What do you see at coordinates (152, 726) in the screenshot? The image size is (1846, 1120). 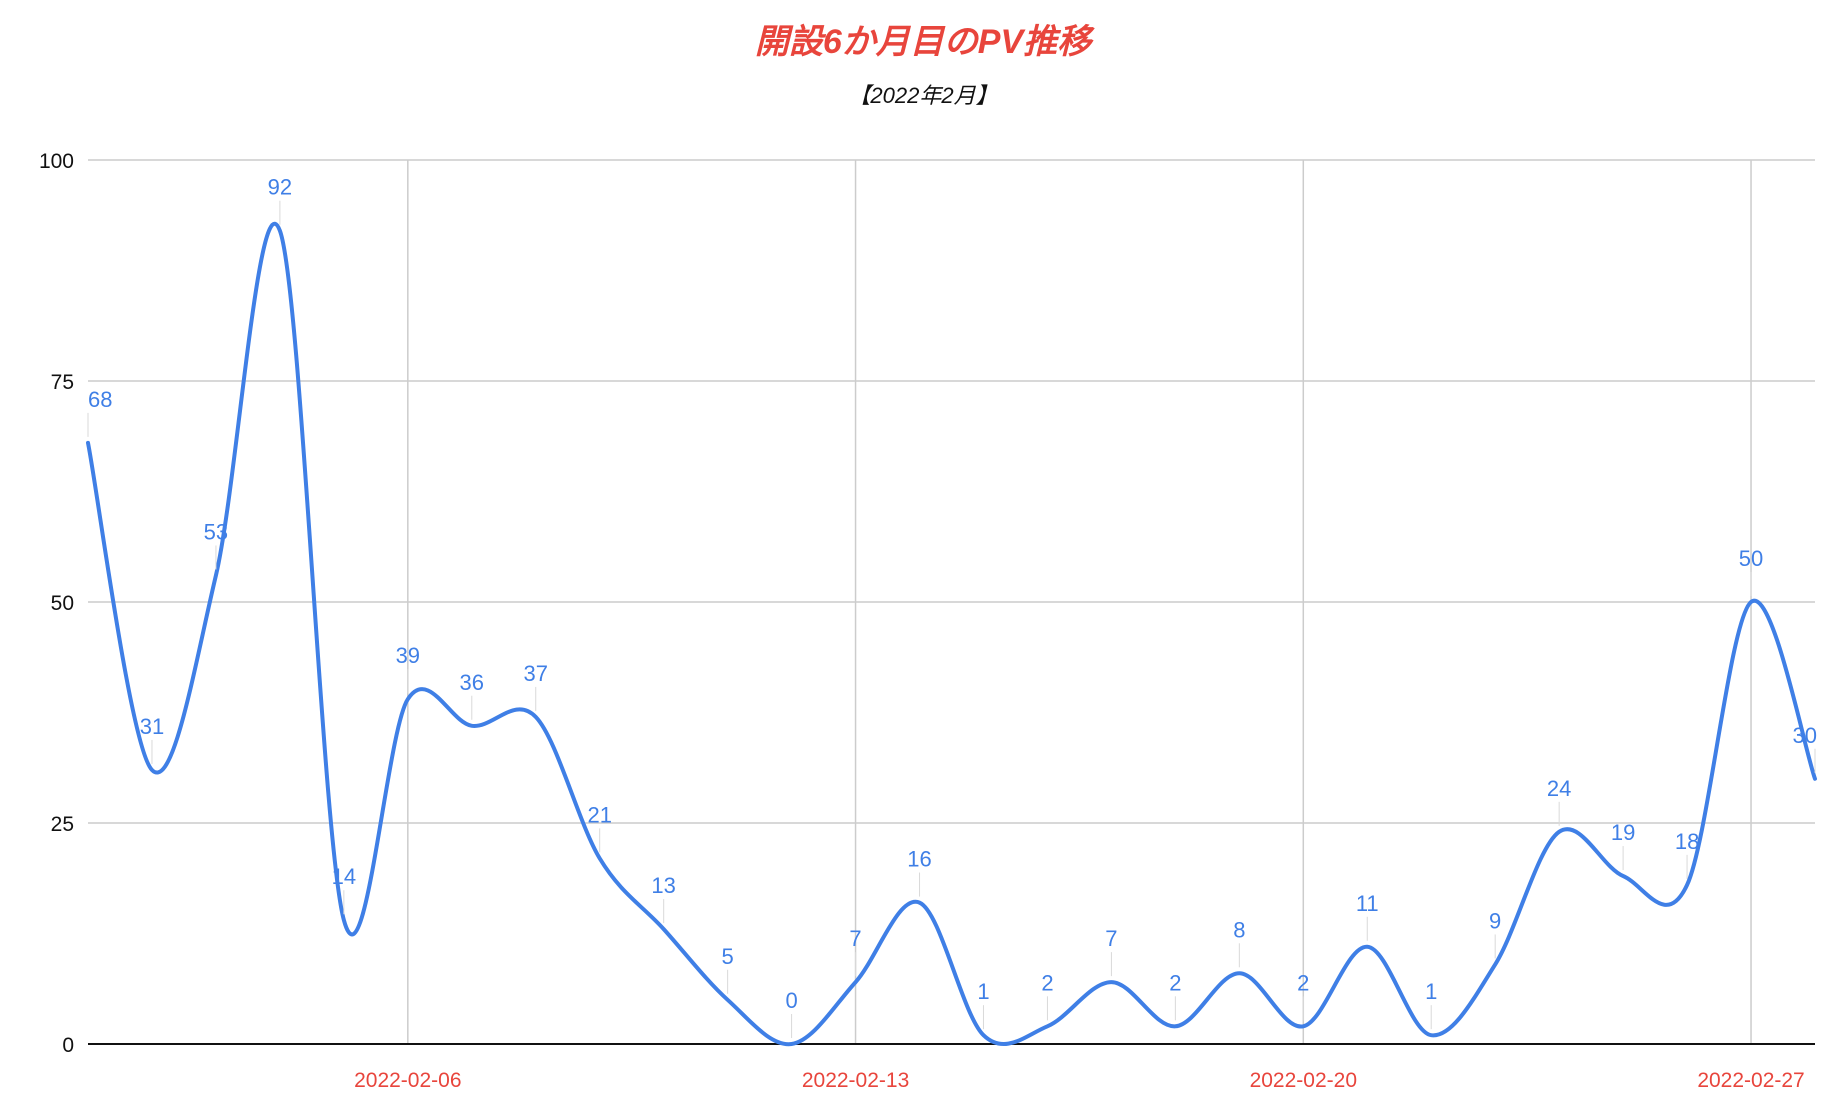 I see `data-label: 31` at bounding box center [152, 726].